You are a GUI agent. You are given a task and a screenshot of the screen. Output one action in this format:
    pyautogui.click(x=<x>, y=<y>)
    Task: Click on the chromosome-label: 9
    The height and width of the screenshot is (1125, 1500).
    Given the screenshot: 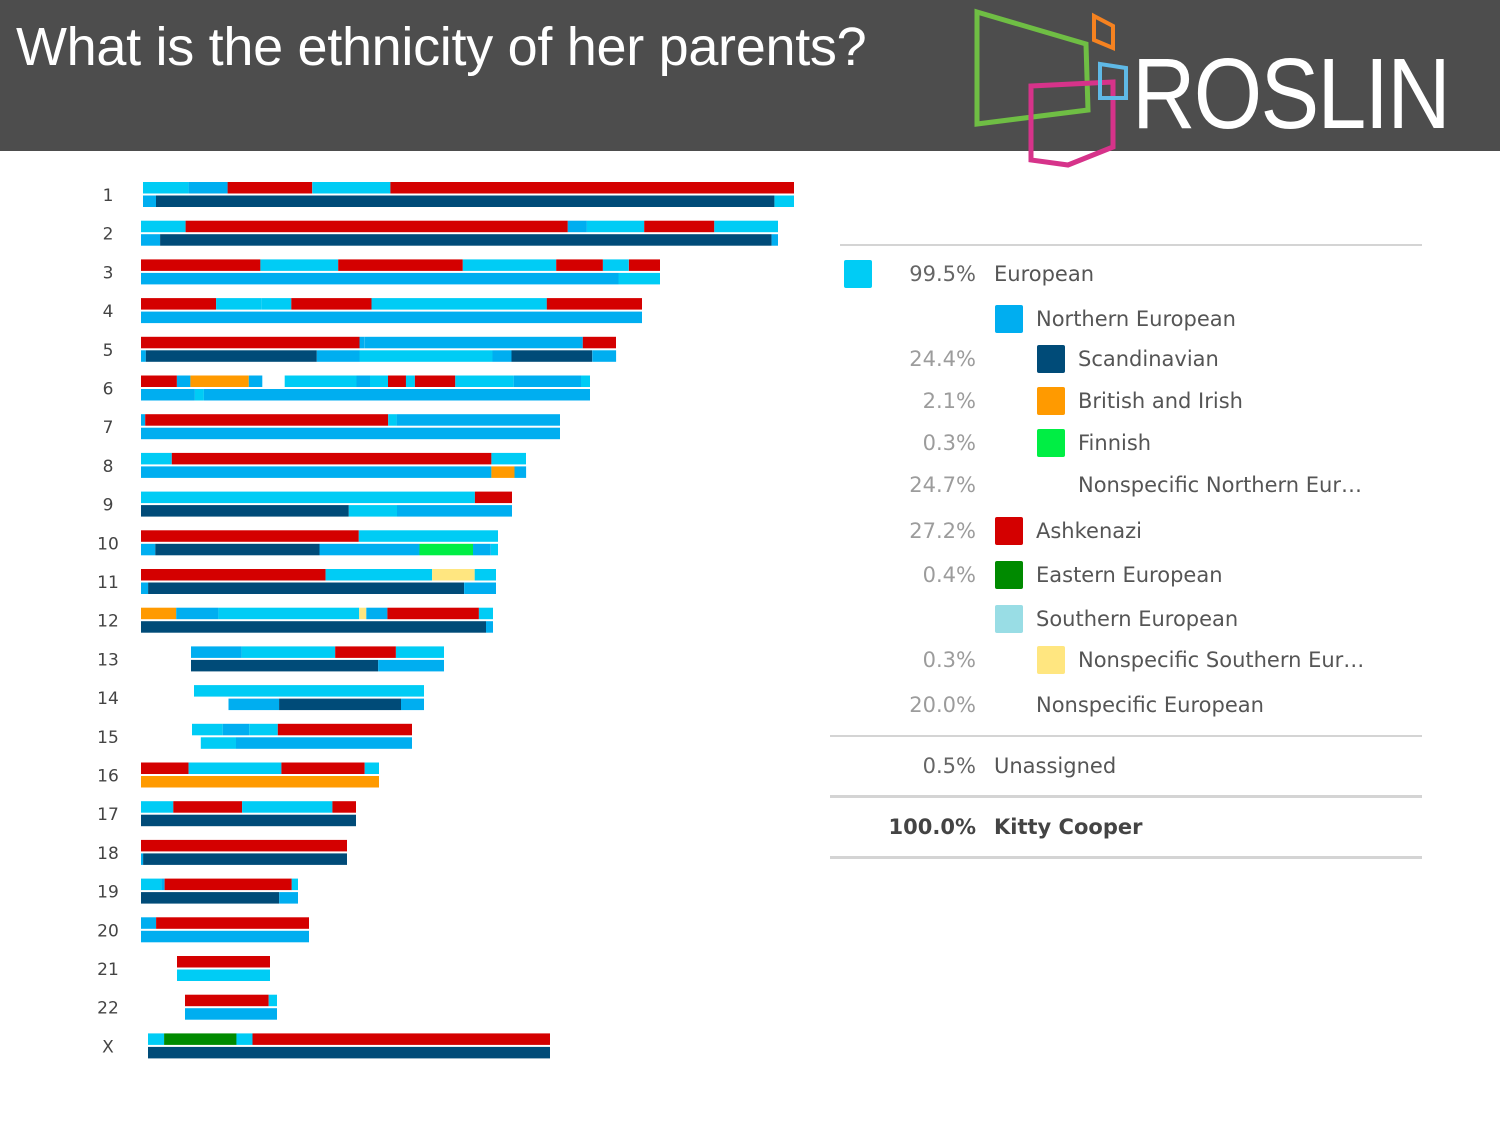 What is the action you would take?
    pyautogui.click(x=108, y=506)
    